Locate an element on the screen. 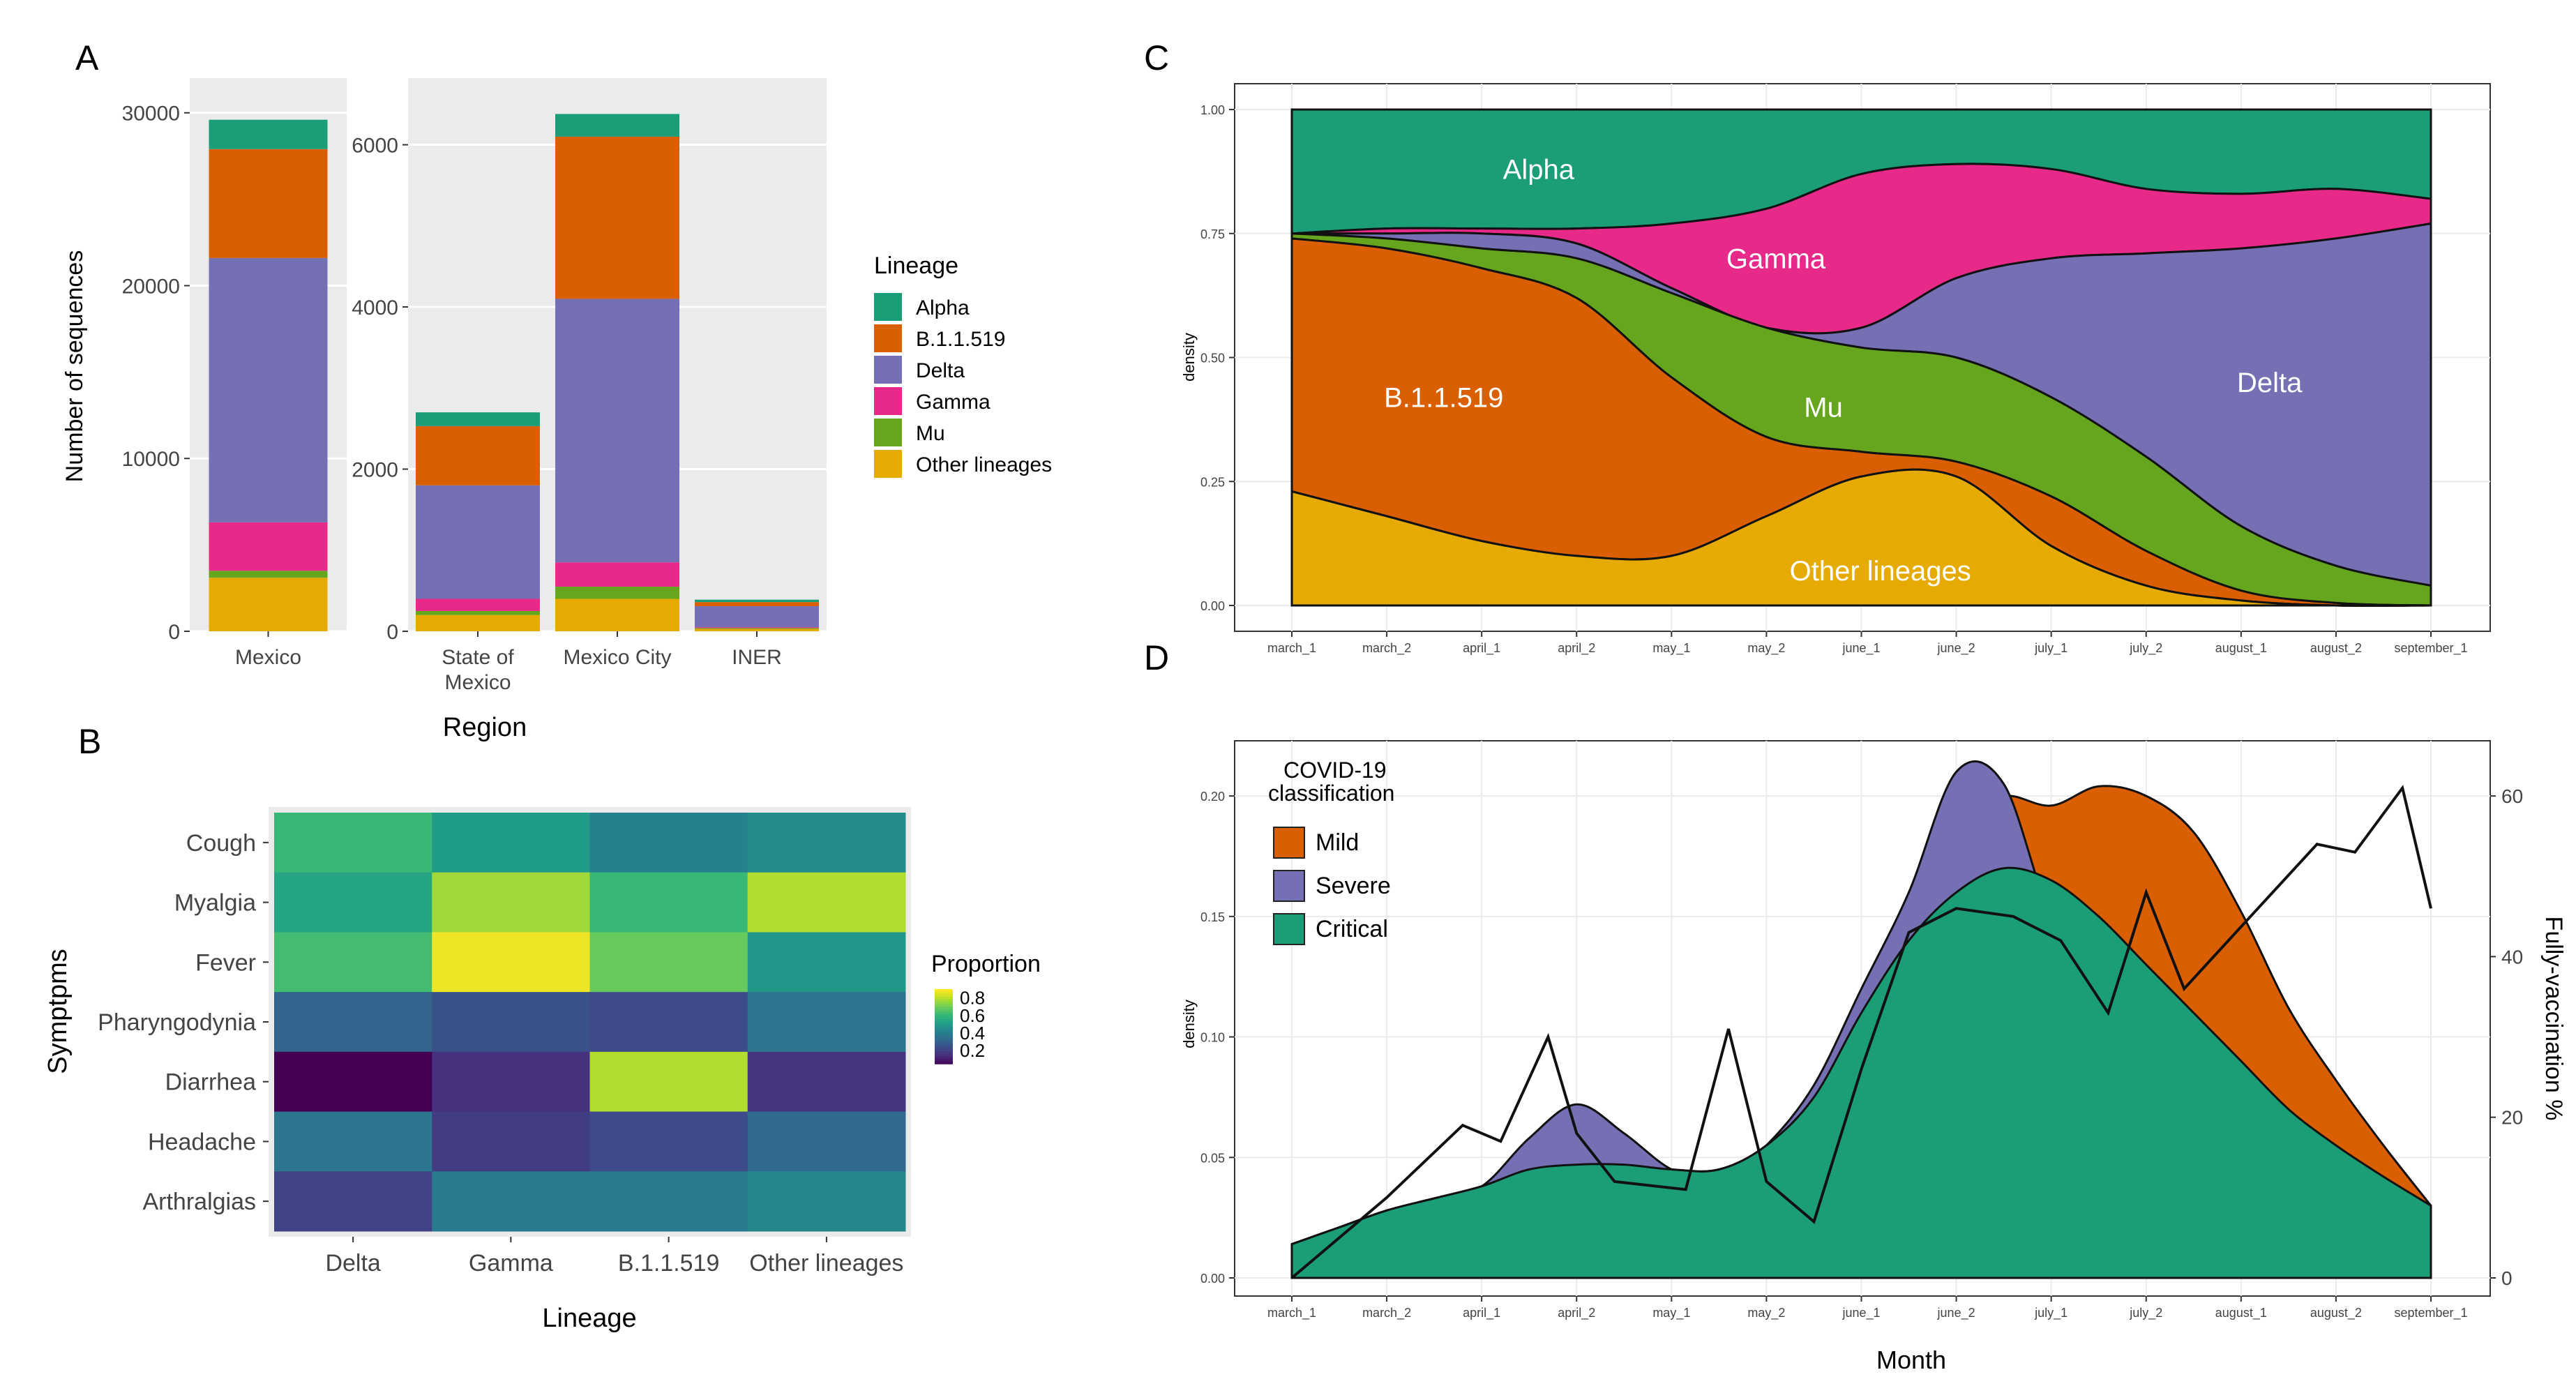 The image size is (2576, 1393). x-tick-label: INER is located at coordinates (757, 657).